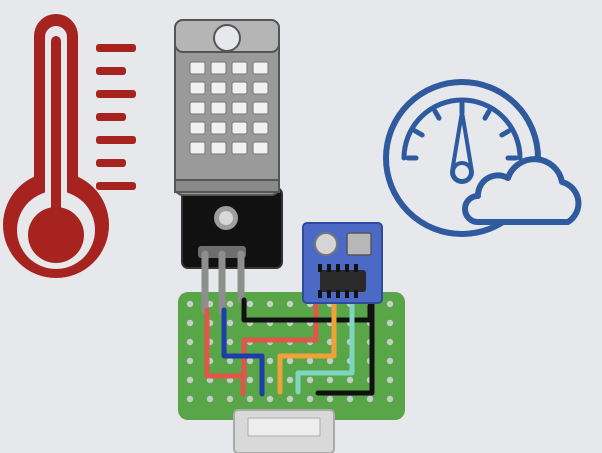 Image resolution: width=602 pixels, height=453 pixels. Describe the element at coordinates (229, 108) in the screenshot. I see `sensor-grille` at that location.